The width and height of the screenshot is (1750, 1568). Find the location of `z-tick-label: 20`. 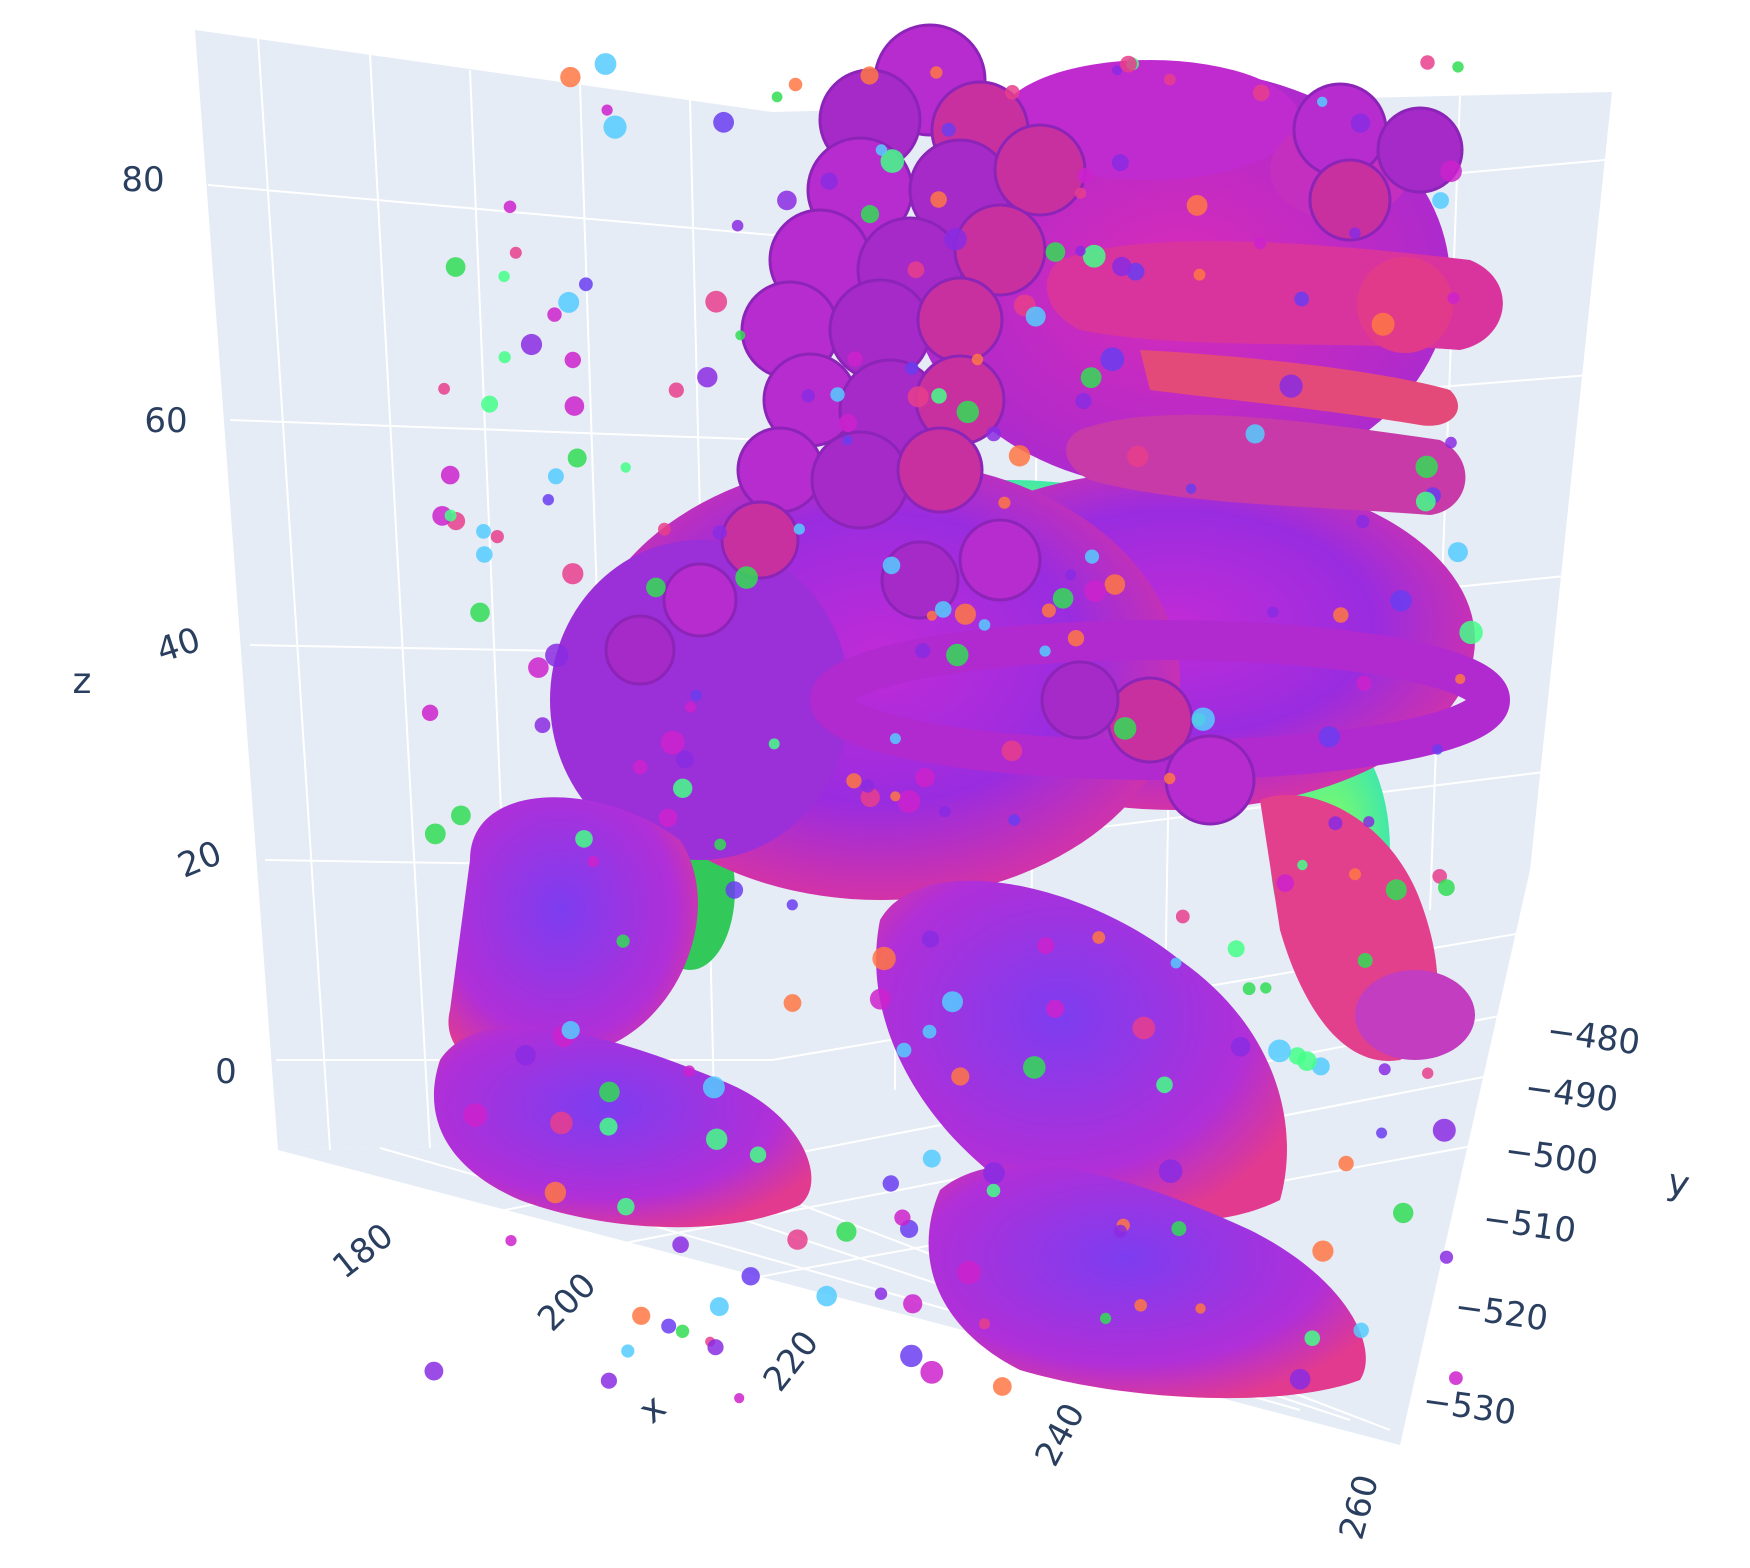

z-tick-label: 20 is located at coordinates (199, 859).